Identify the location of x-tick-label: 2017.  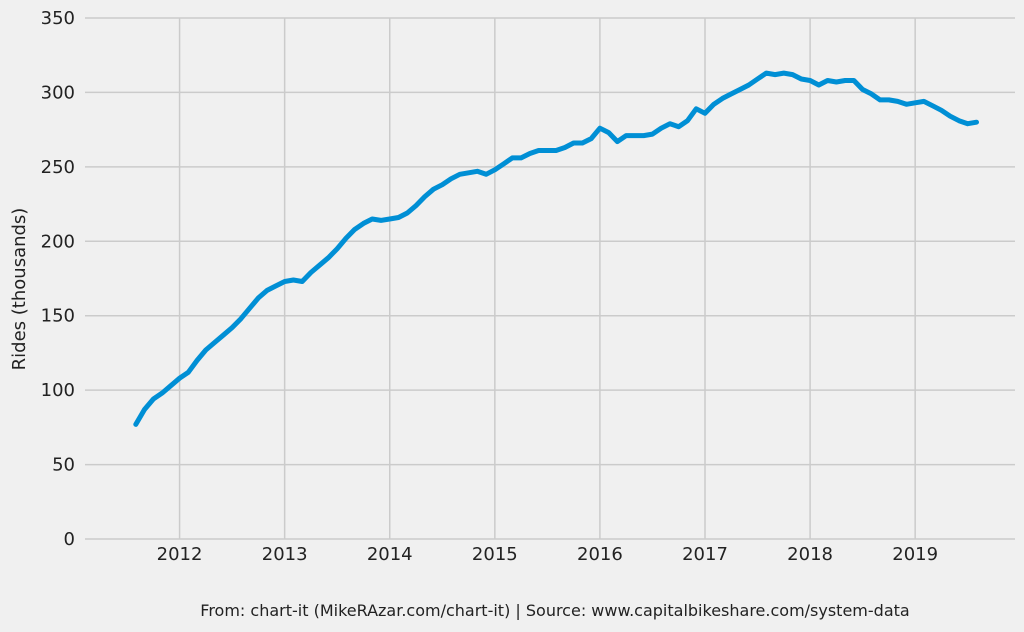
(705, 554).